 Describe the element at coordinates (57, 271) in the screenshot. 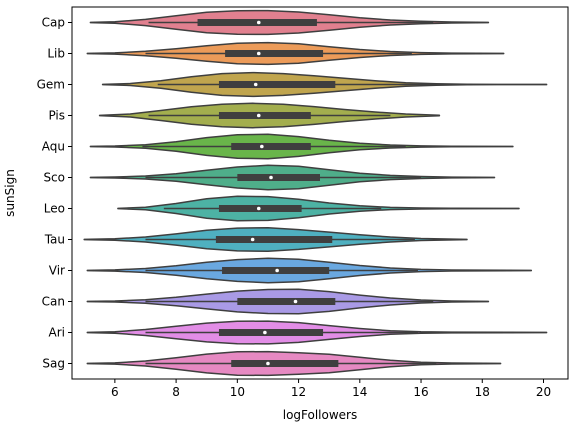

I see `y-tick-label: Vir` at that location.